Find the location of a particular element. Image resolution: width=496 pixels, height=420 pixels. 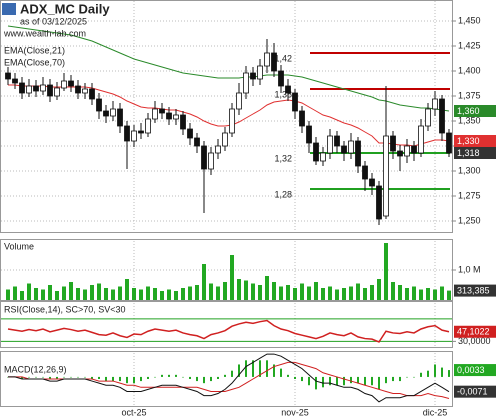

y-tick-label: 1,425 is located at coordinates (469, 45).